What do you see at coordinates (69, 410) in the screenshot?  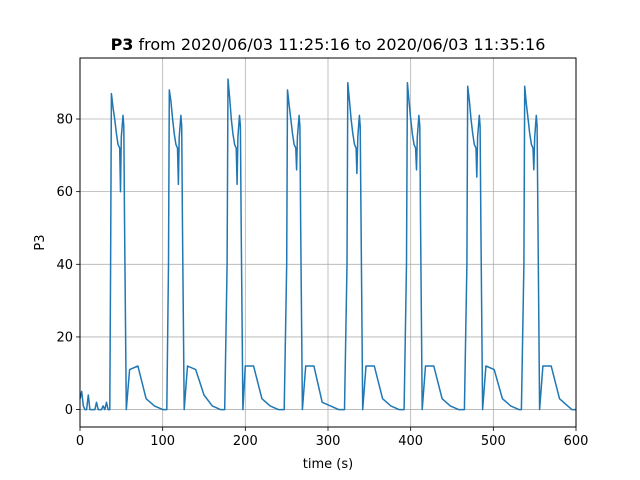 I see `y-tick-label: 0` at bounding box center [69, 410].